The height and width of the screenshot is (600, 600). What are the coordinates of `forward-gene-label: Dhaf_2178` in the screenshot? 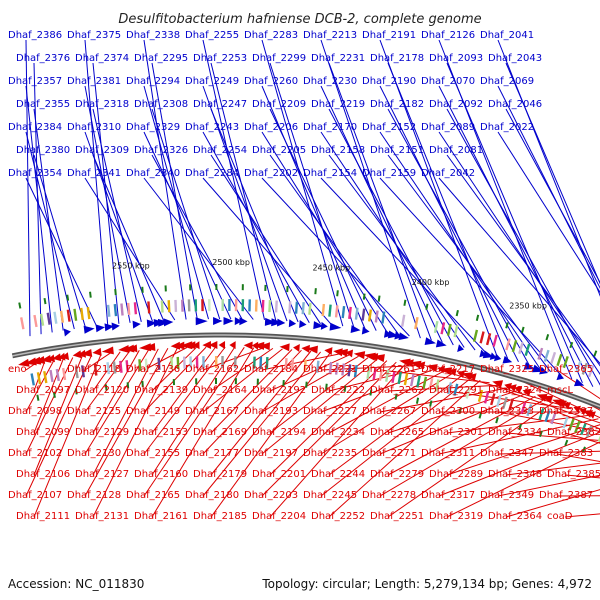 It's located at (397, 58).